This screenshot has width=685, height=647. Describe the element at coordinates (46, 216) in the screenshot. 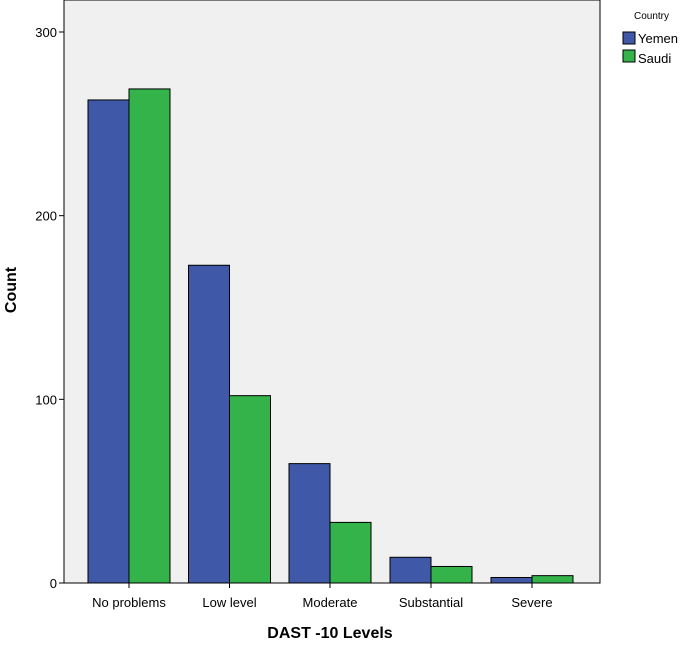

I see `y-tick-label: 200` at that location.